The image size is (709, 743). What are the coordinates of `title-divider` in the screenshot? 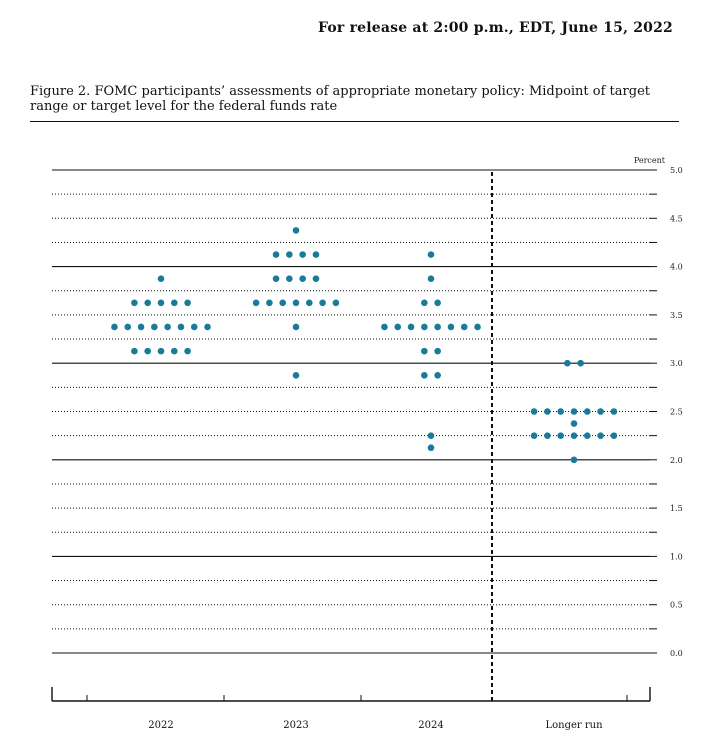 It's located at (354, 121).